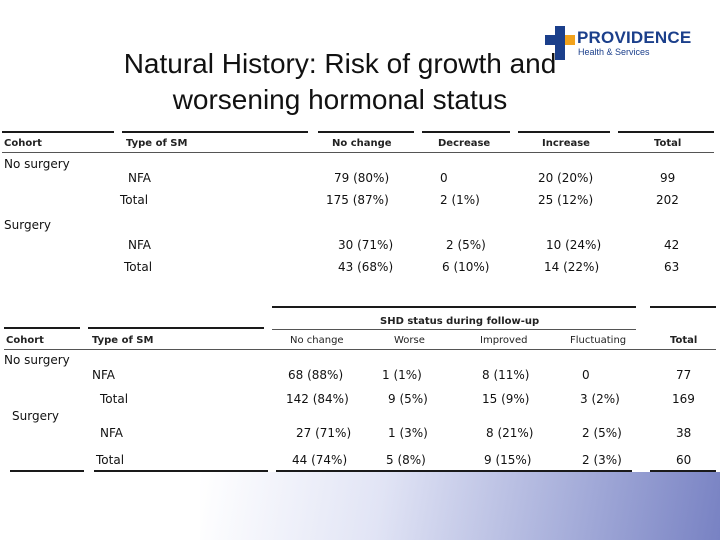 The width and height of the screenshot is (720, 540). I want to click on table2-row4-fluctuating: 2 (3%), so click(602, 460).